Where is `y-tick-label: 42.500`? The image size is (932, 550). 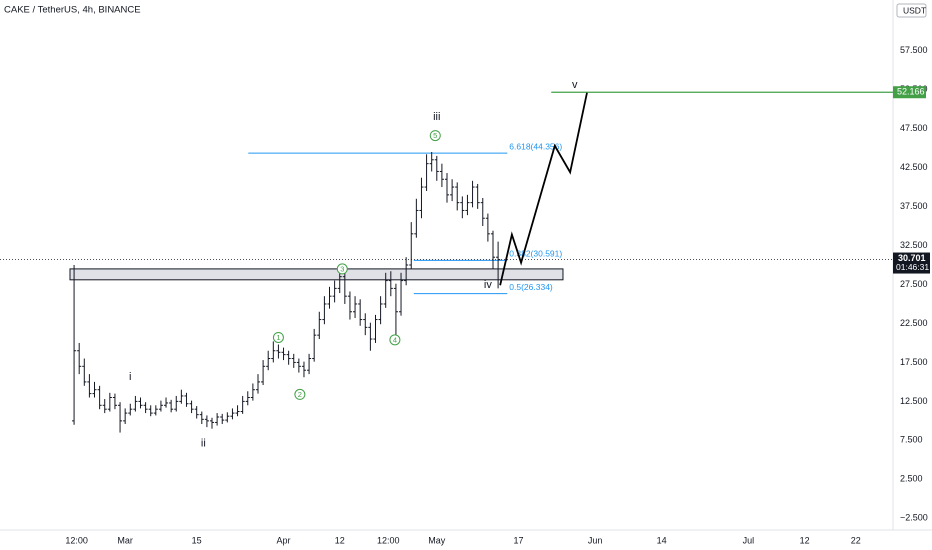 y-tick-label: 42.500 is located at coordinates (914, 167).